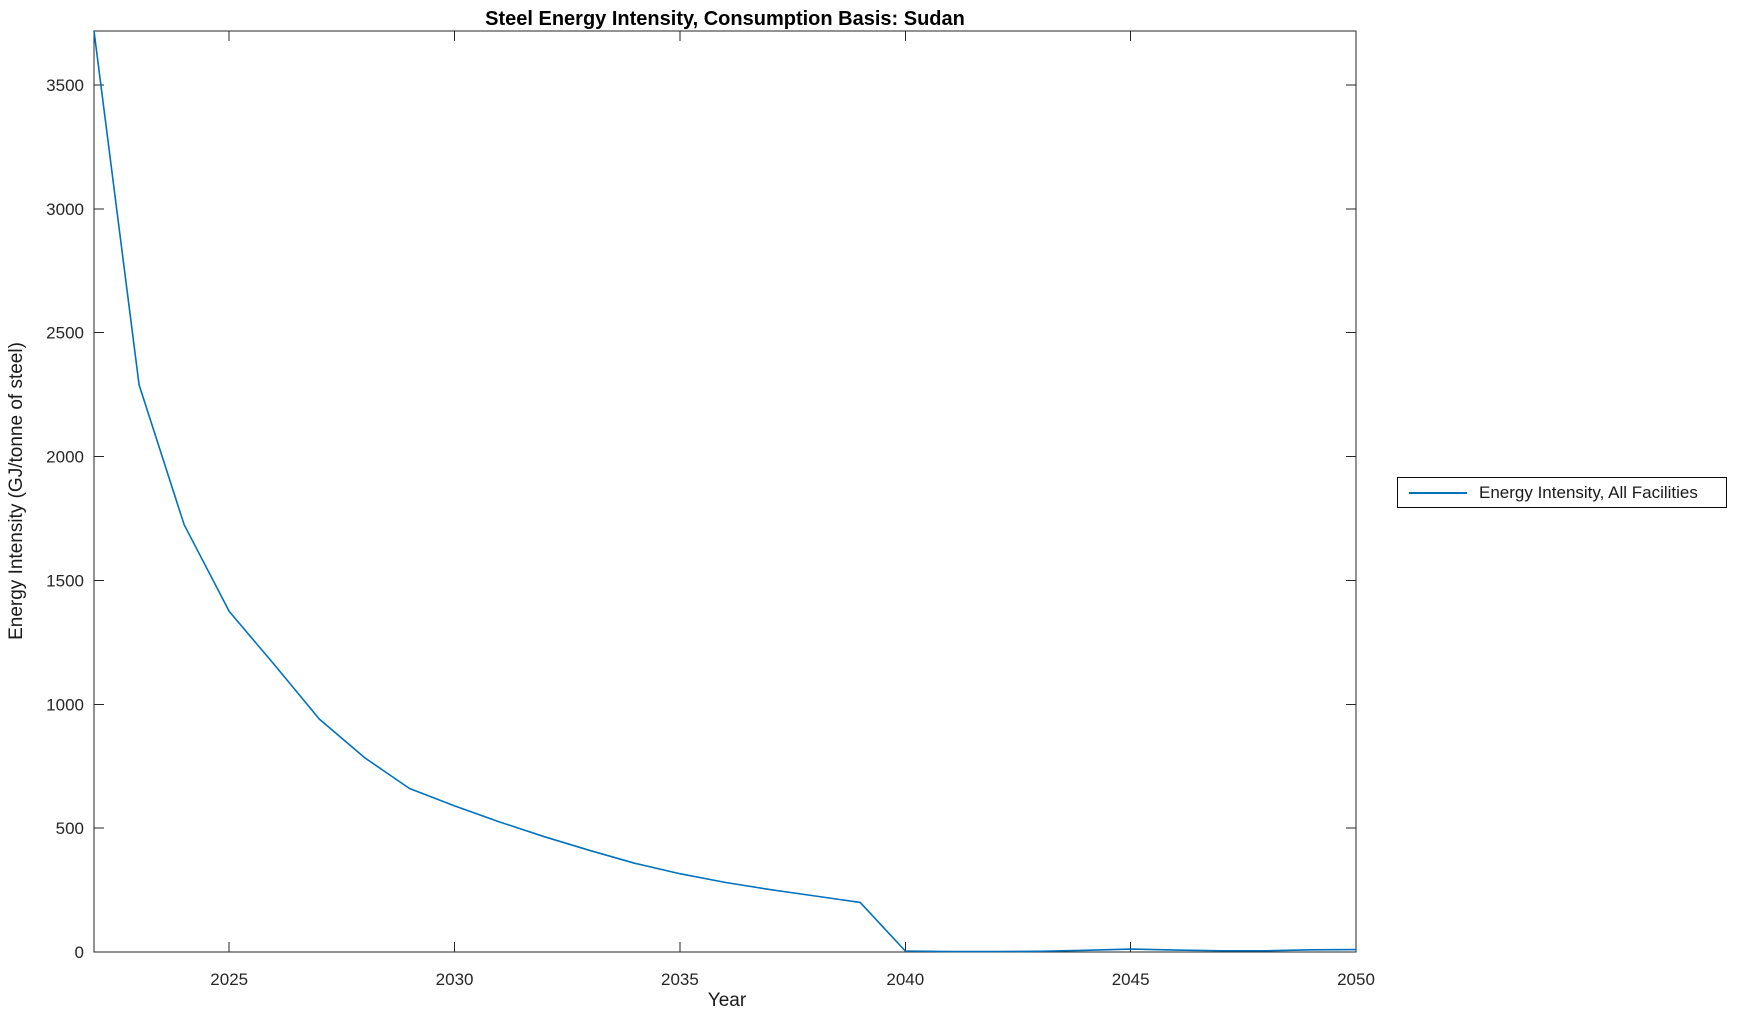 The height and width of the screenshot is (1021, 1737). What do you see at coordinates (65, 457) in the screenshot?
I see `y-tick-label: 2000` at bounding box center [65, 457].